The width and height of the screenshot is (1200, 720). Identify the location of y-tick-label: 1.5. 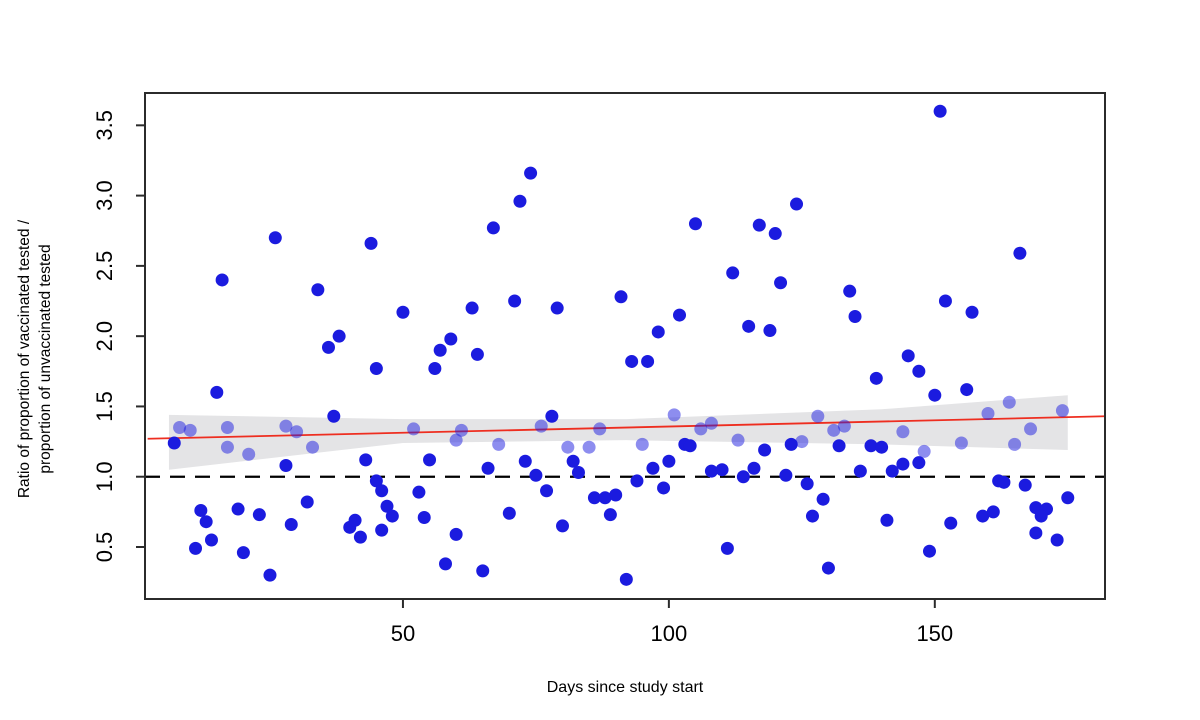
(104, 406).